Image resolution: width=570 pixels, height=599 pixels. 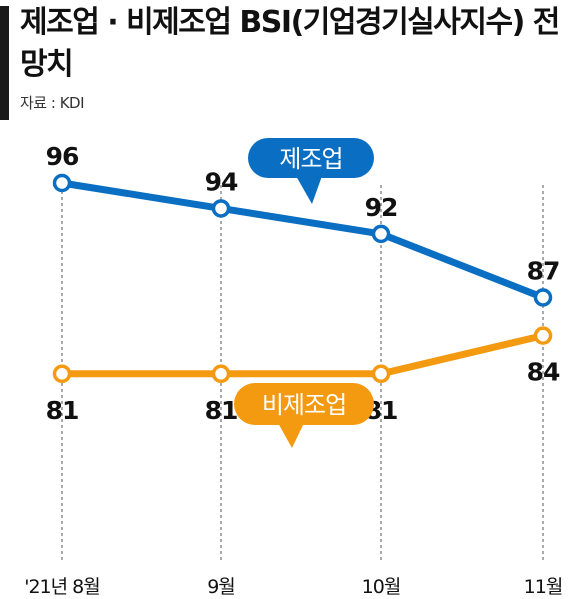 I want to click on x-tick-label-1: 9월, so click(x=221, y=587).